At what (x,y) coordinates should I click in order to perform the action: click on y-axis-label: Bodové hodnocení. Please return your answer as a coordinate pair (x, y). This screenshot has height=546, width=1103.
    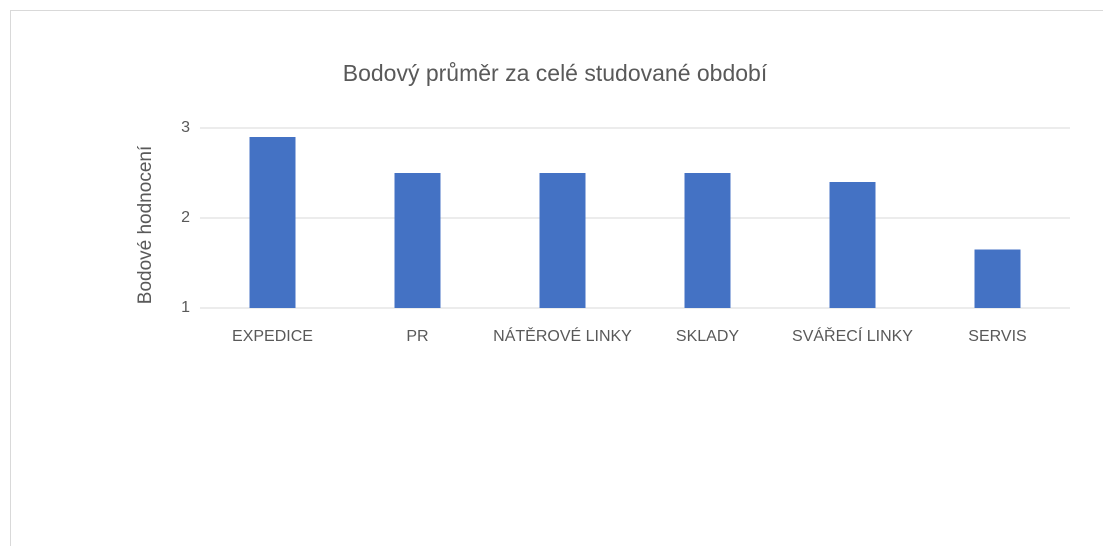
    Looking at the image, I should click on (145, 224).